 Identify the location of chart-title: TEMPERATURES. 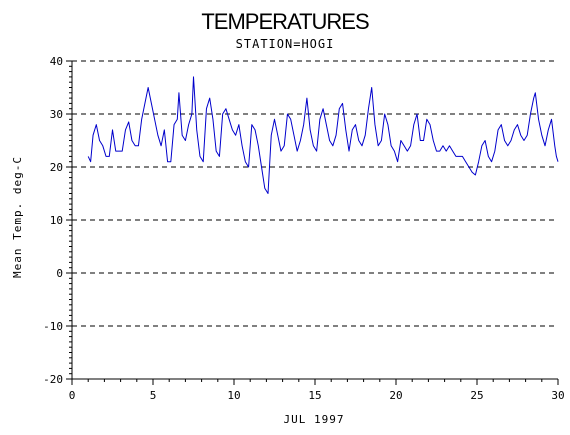
(285, 21).